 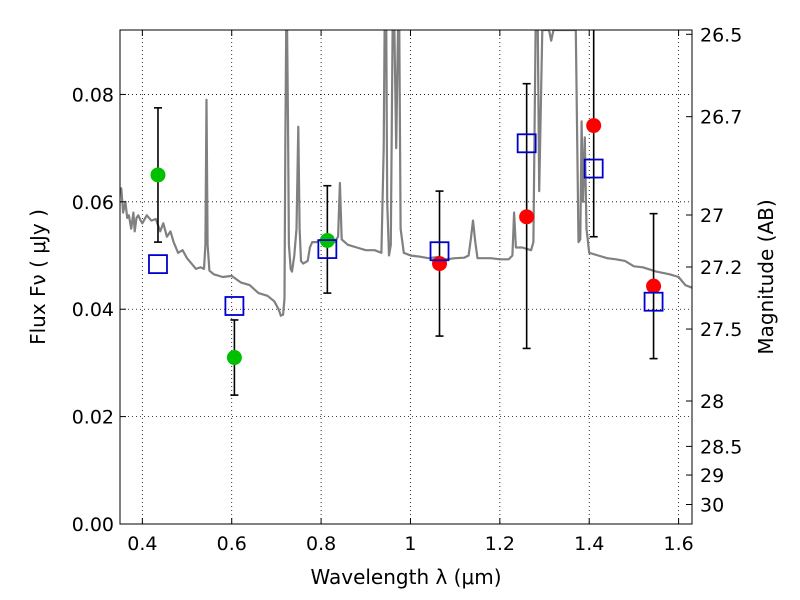 I want to click on y-tick-label: 0.02, so click(x=93, y=418).